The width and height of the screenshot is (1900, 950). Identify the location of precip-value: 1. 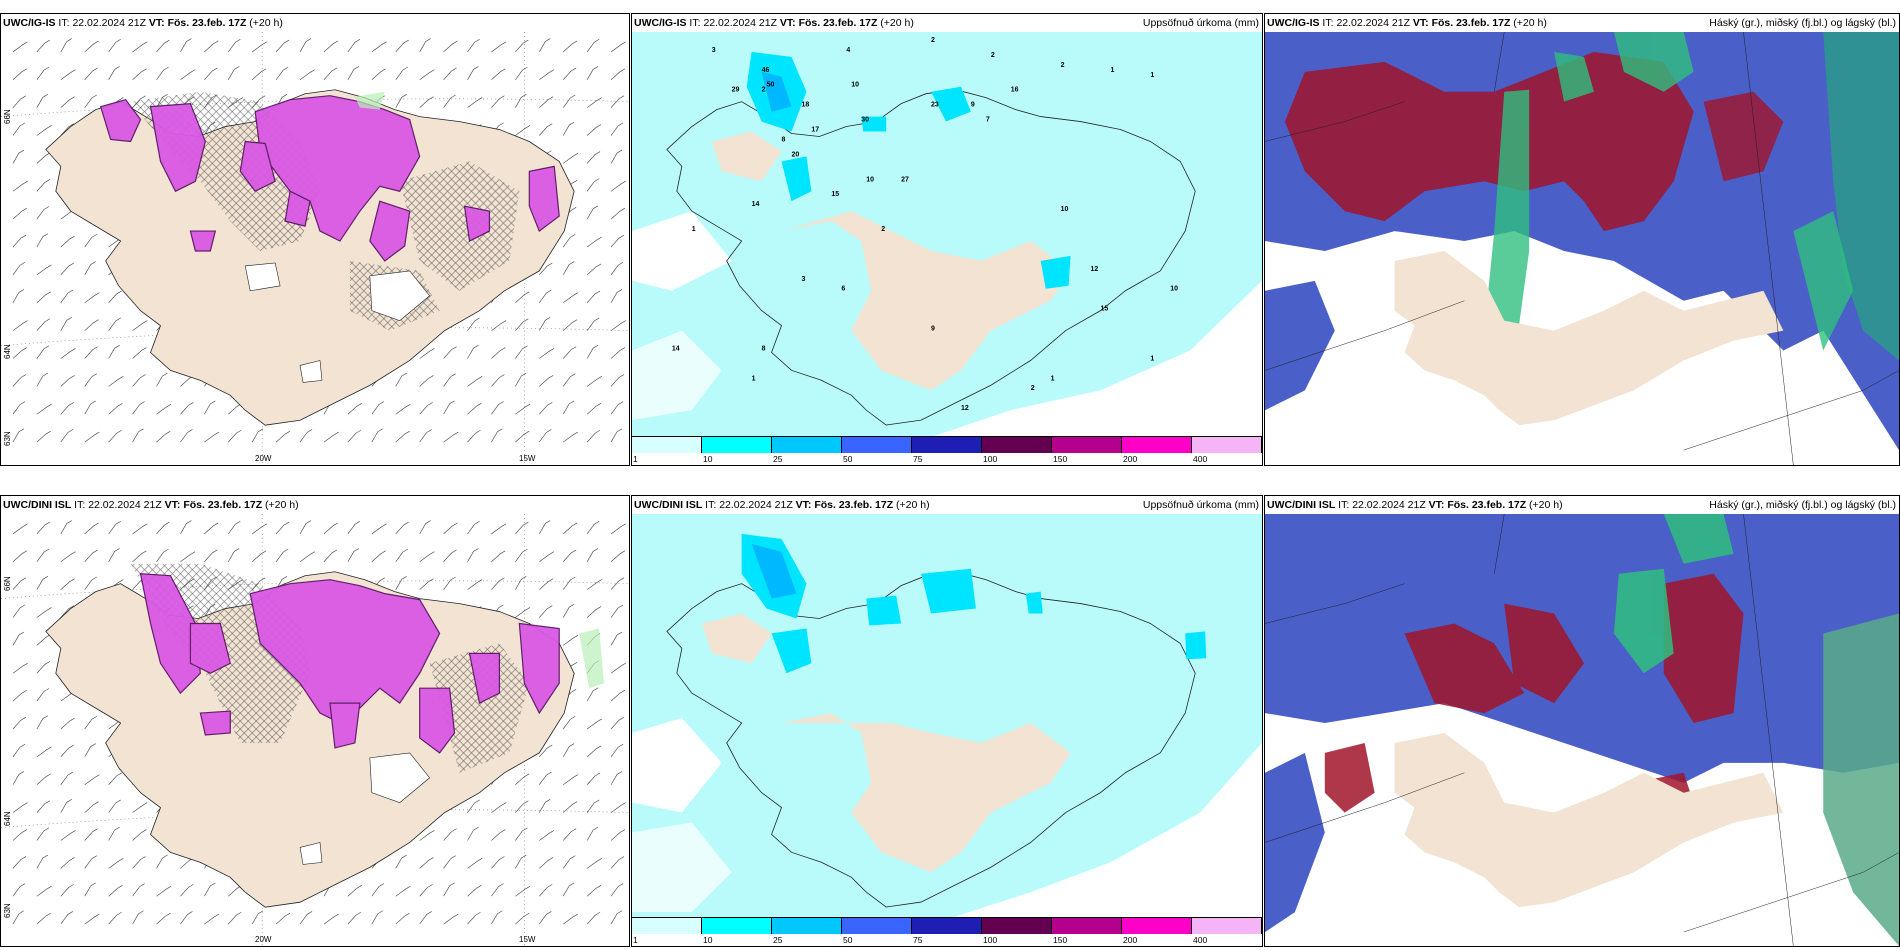
(1053, 378).